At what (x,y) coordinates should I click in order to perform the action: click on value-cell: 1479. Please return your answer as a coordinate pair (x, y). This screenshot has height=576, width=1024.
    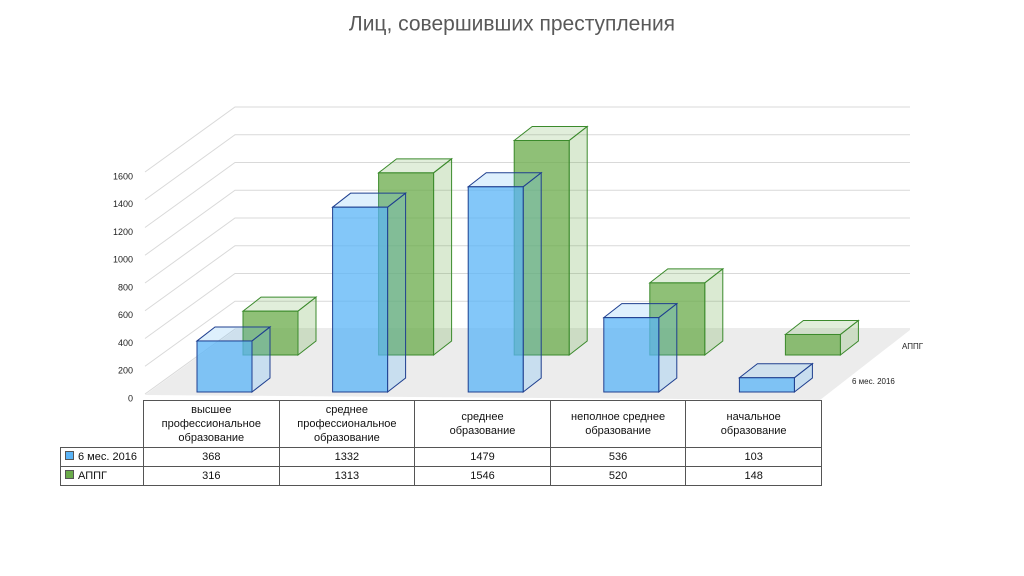
    Looking at the image, I should click on (482, 457).